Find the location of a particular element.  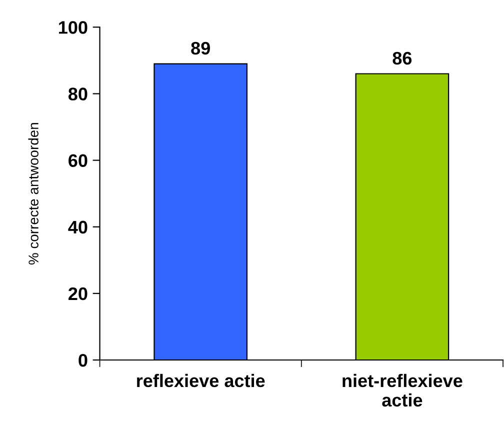

data-label: 89 is located at coordinates (200, 48).